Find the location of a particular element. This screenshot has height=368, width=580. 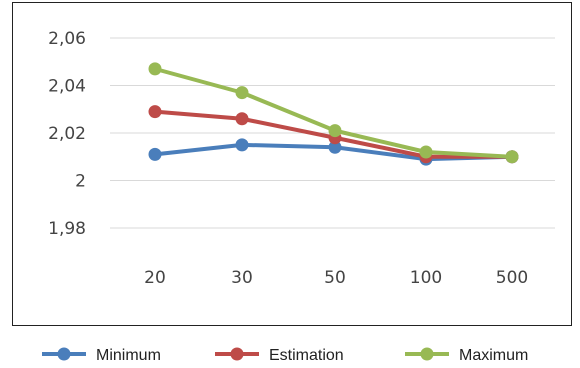

x-tick-label: 20 is located at coordinates (155, 278).